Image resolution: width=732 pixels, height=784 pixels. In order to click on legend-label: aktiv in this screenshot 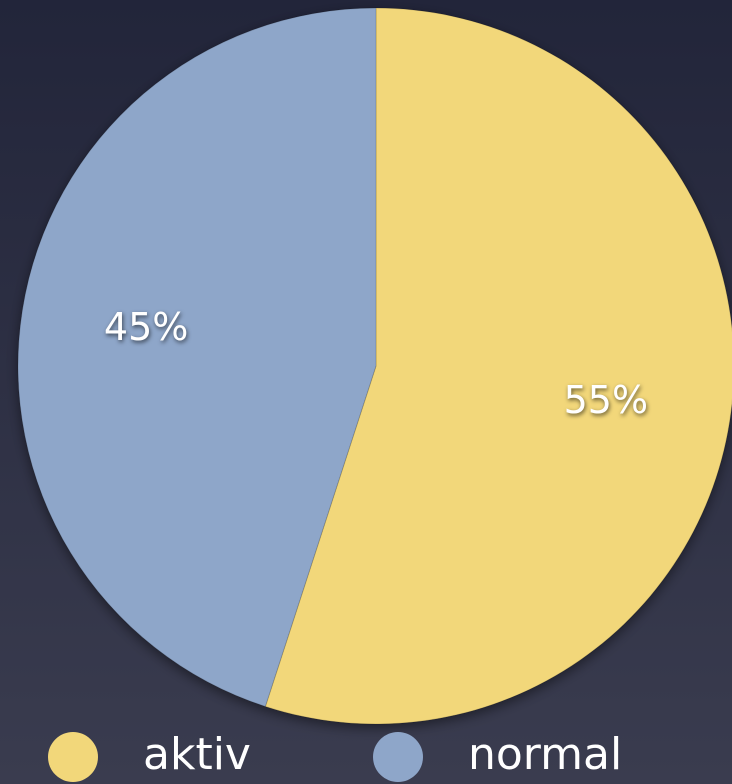, I will do `click(197, 754)`.